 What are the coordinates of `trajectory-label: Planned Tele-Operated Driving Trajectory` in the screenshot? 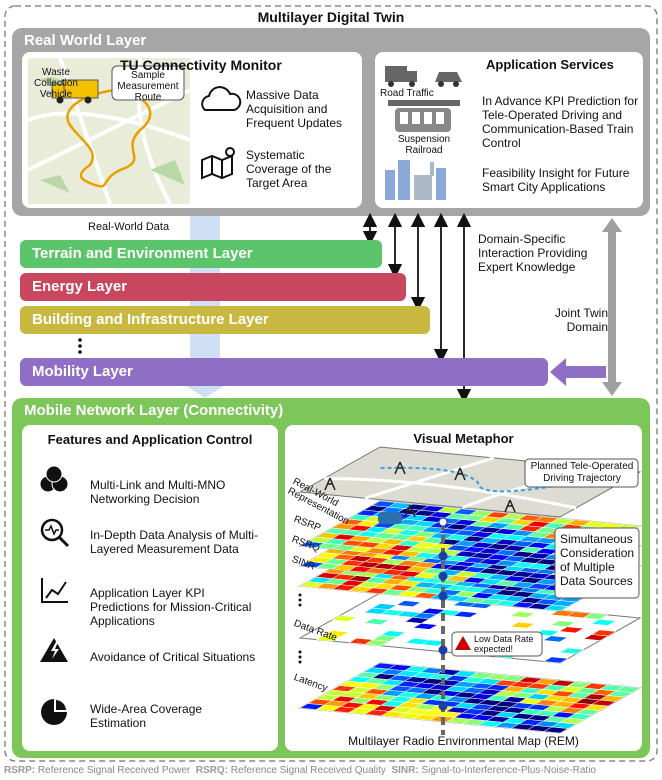 It's located at (582, 472).